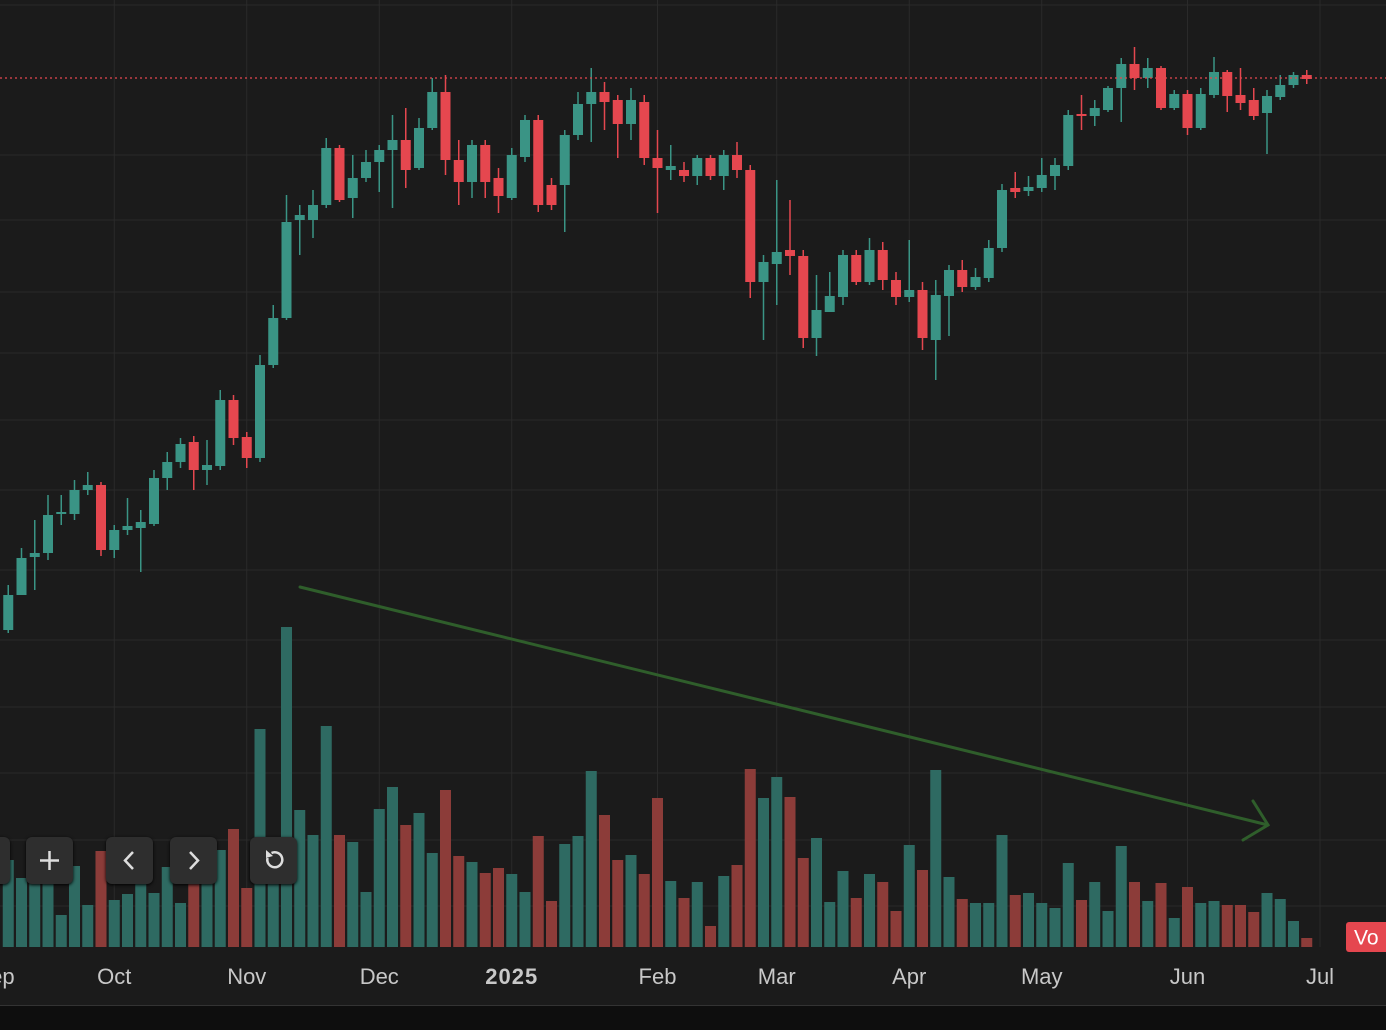  Describe the element at coordinates (511, 976) in the screenshot. I see `x-tick-label: 2025` at that location.